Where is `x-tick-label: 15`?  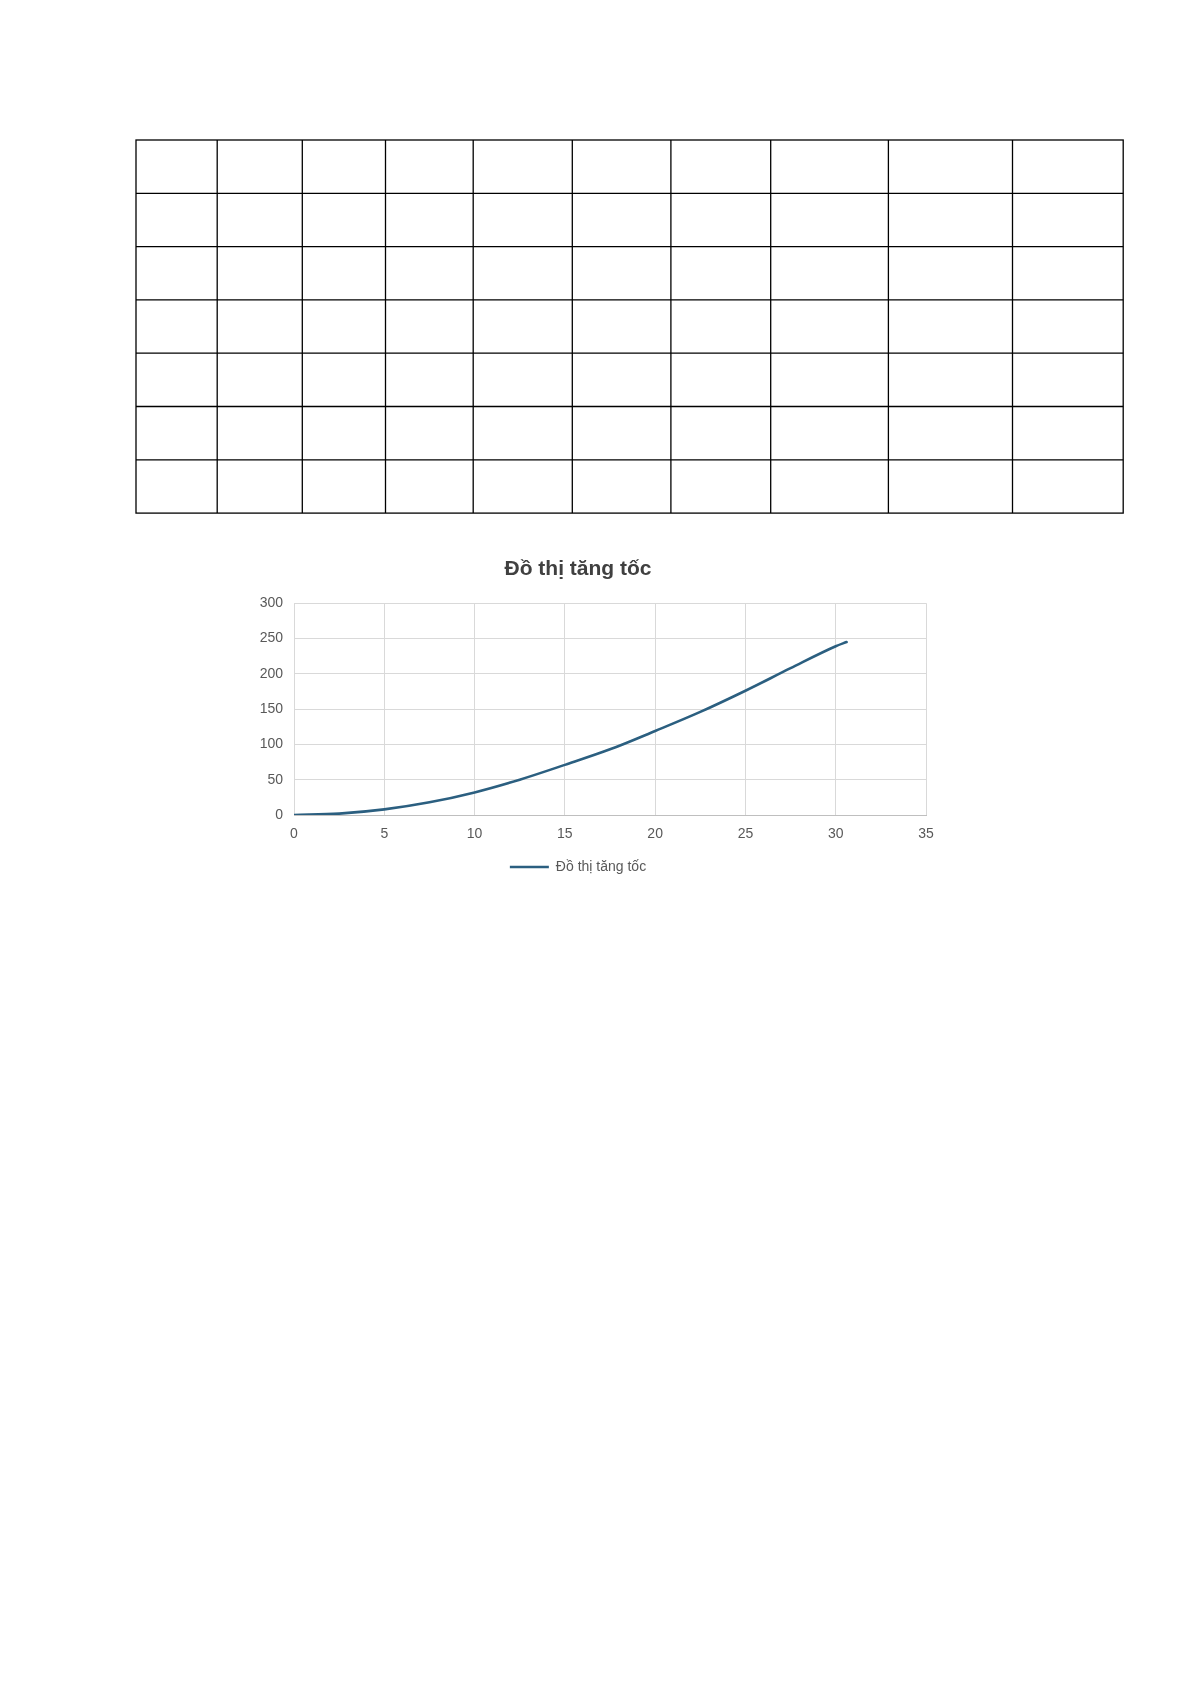
x-tick-label: 15 is located at coordinates (565, 833).